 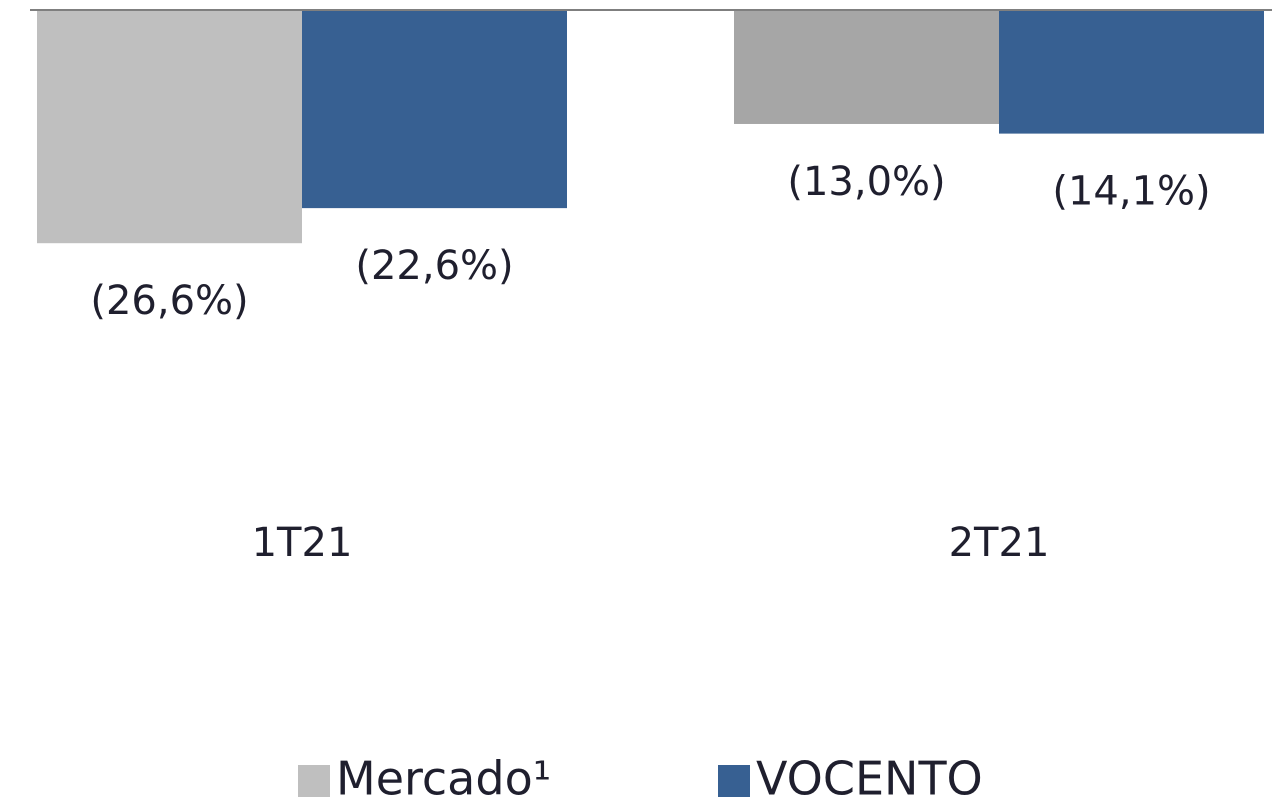 I want to click on legend-label: Mercado¹, so click(x=443, y=779).